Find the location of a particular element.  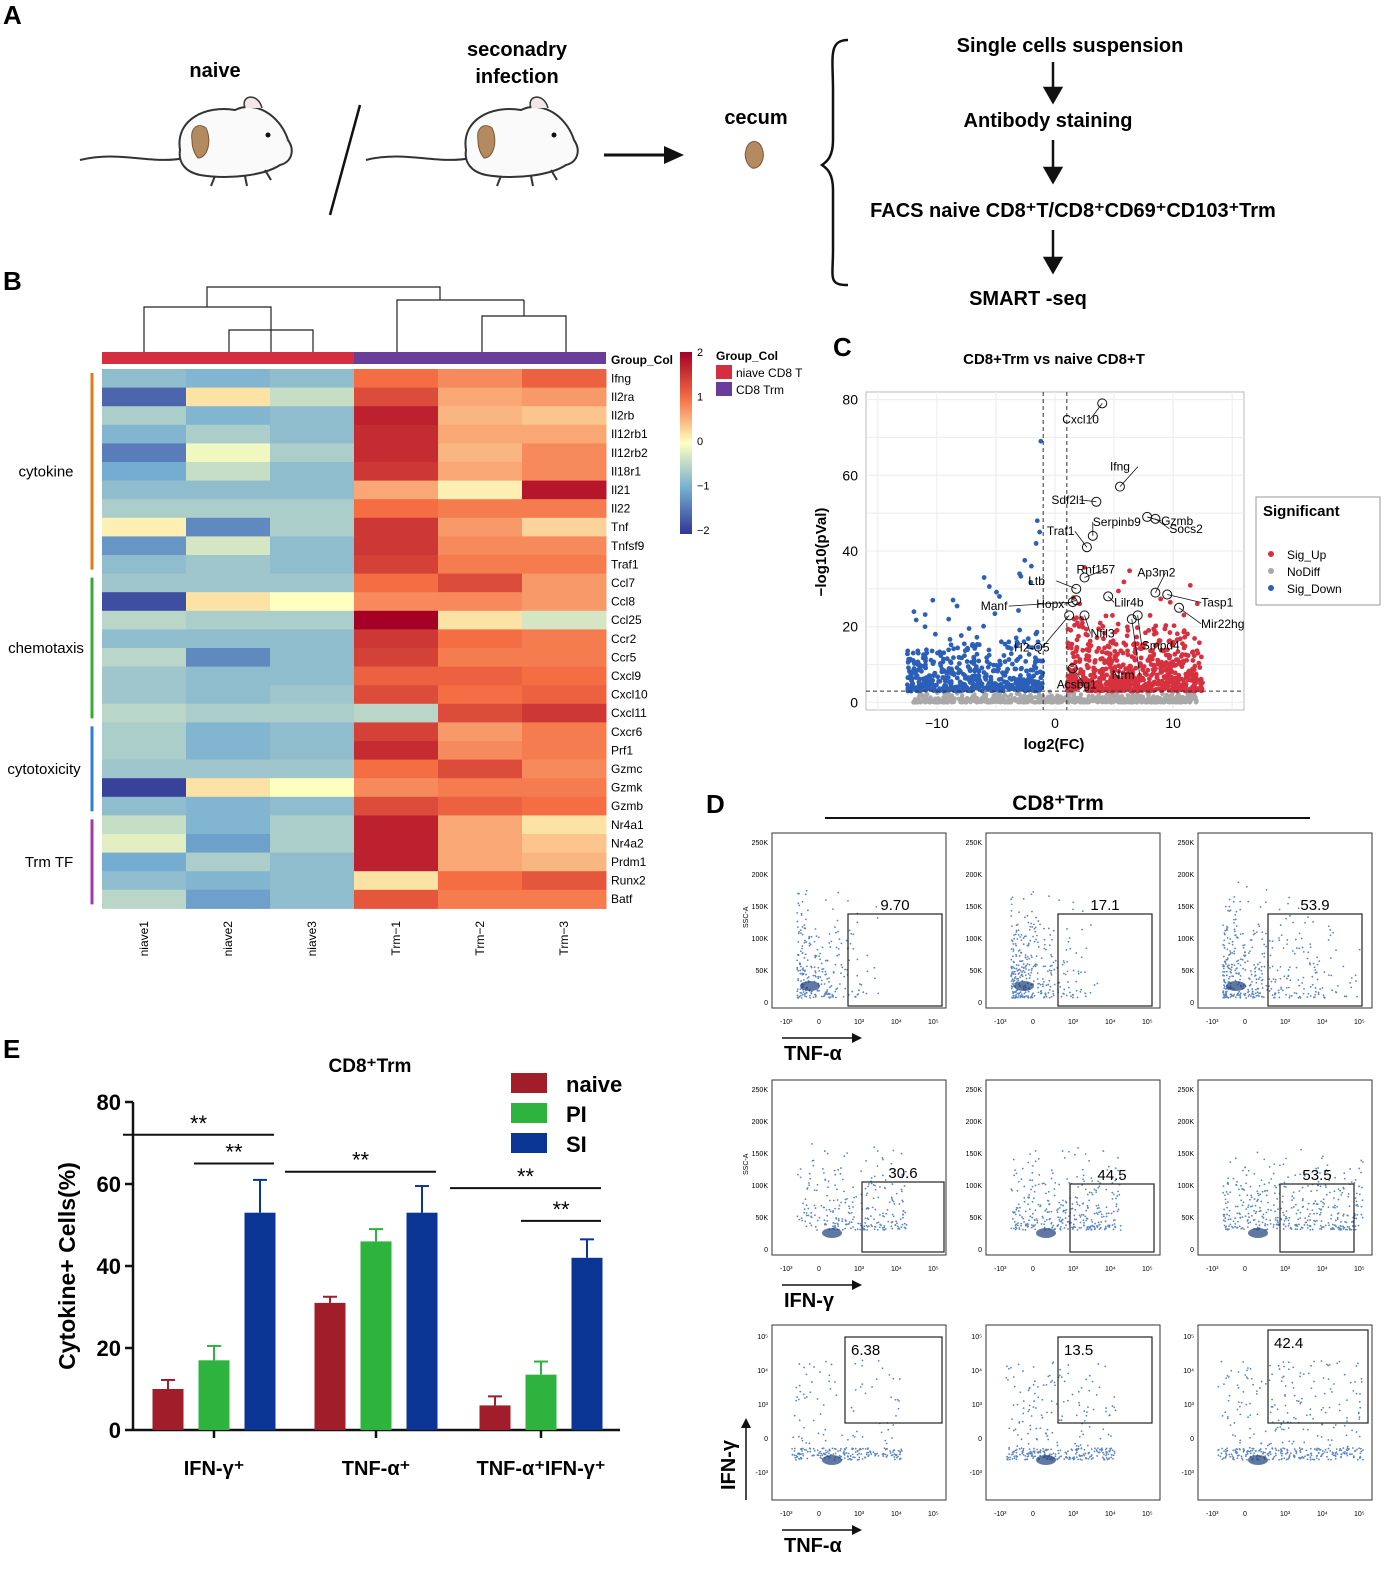

category-label: chemotaxis is located at coordinates (46, 648).